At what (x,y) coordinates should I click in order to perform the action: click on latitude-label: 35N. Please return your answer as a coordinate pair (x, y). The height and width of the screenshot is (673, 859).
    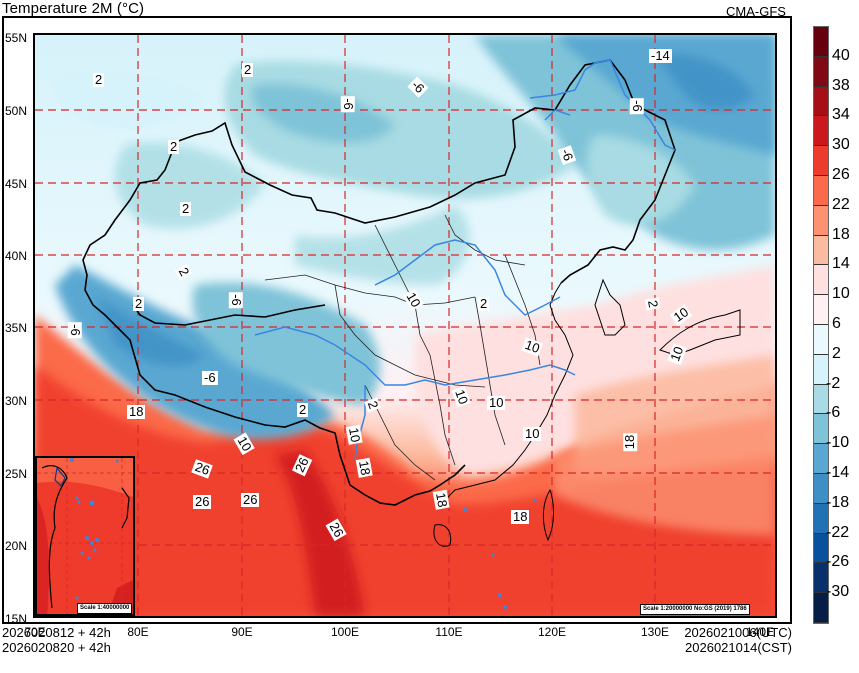
    Looking at the image, I should click on (16, 328).